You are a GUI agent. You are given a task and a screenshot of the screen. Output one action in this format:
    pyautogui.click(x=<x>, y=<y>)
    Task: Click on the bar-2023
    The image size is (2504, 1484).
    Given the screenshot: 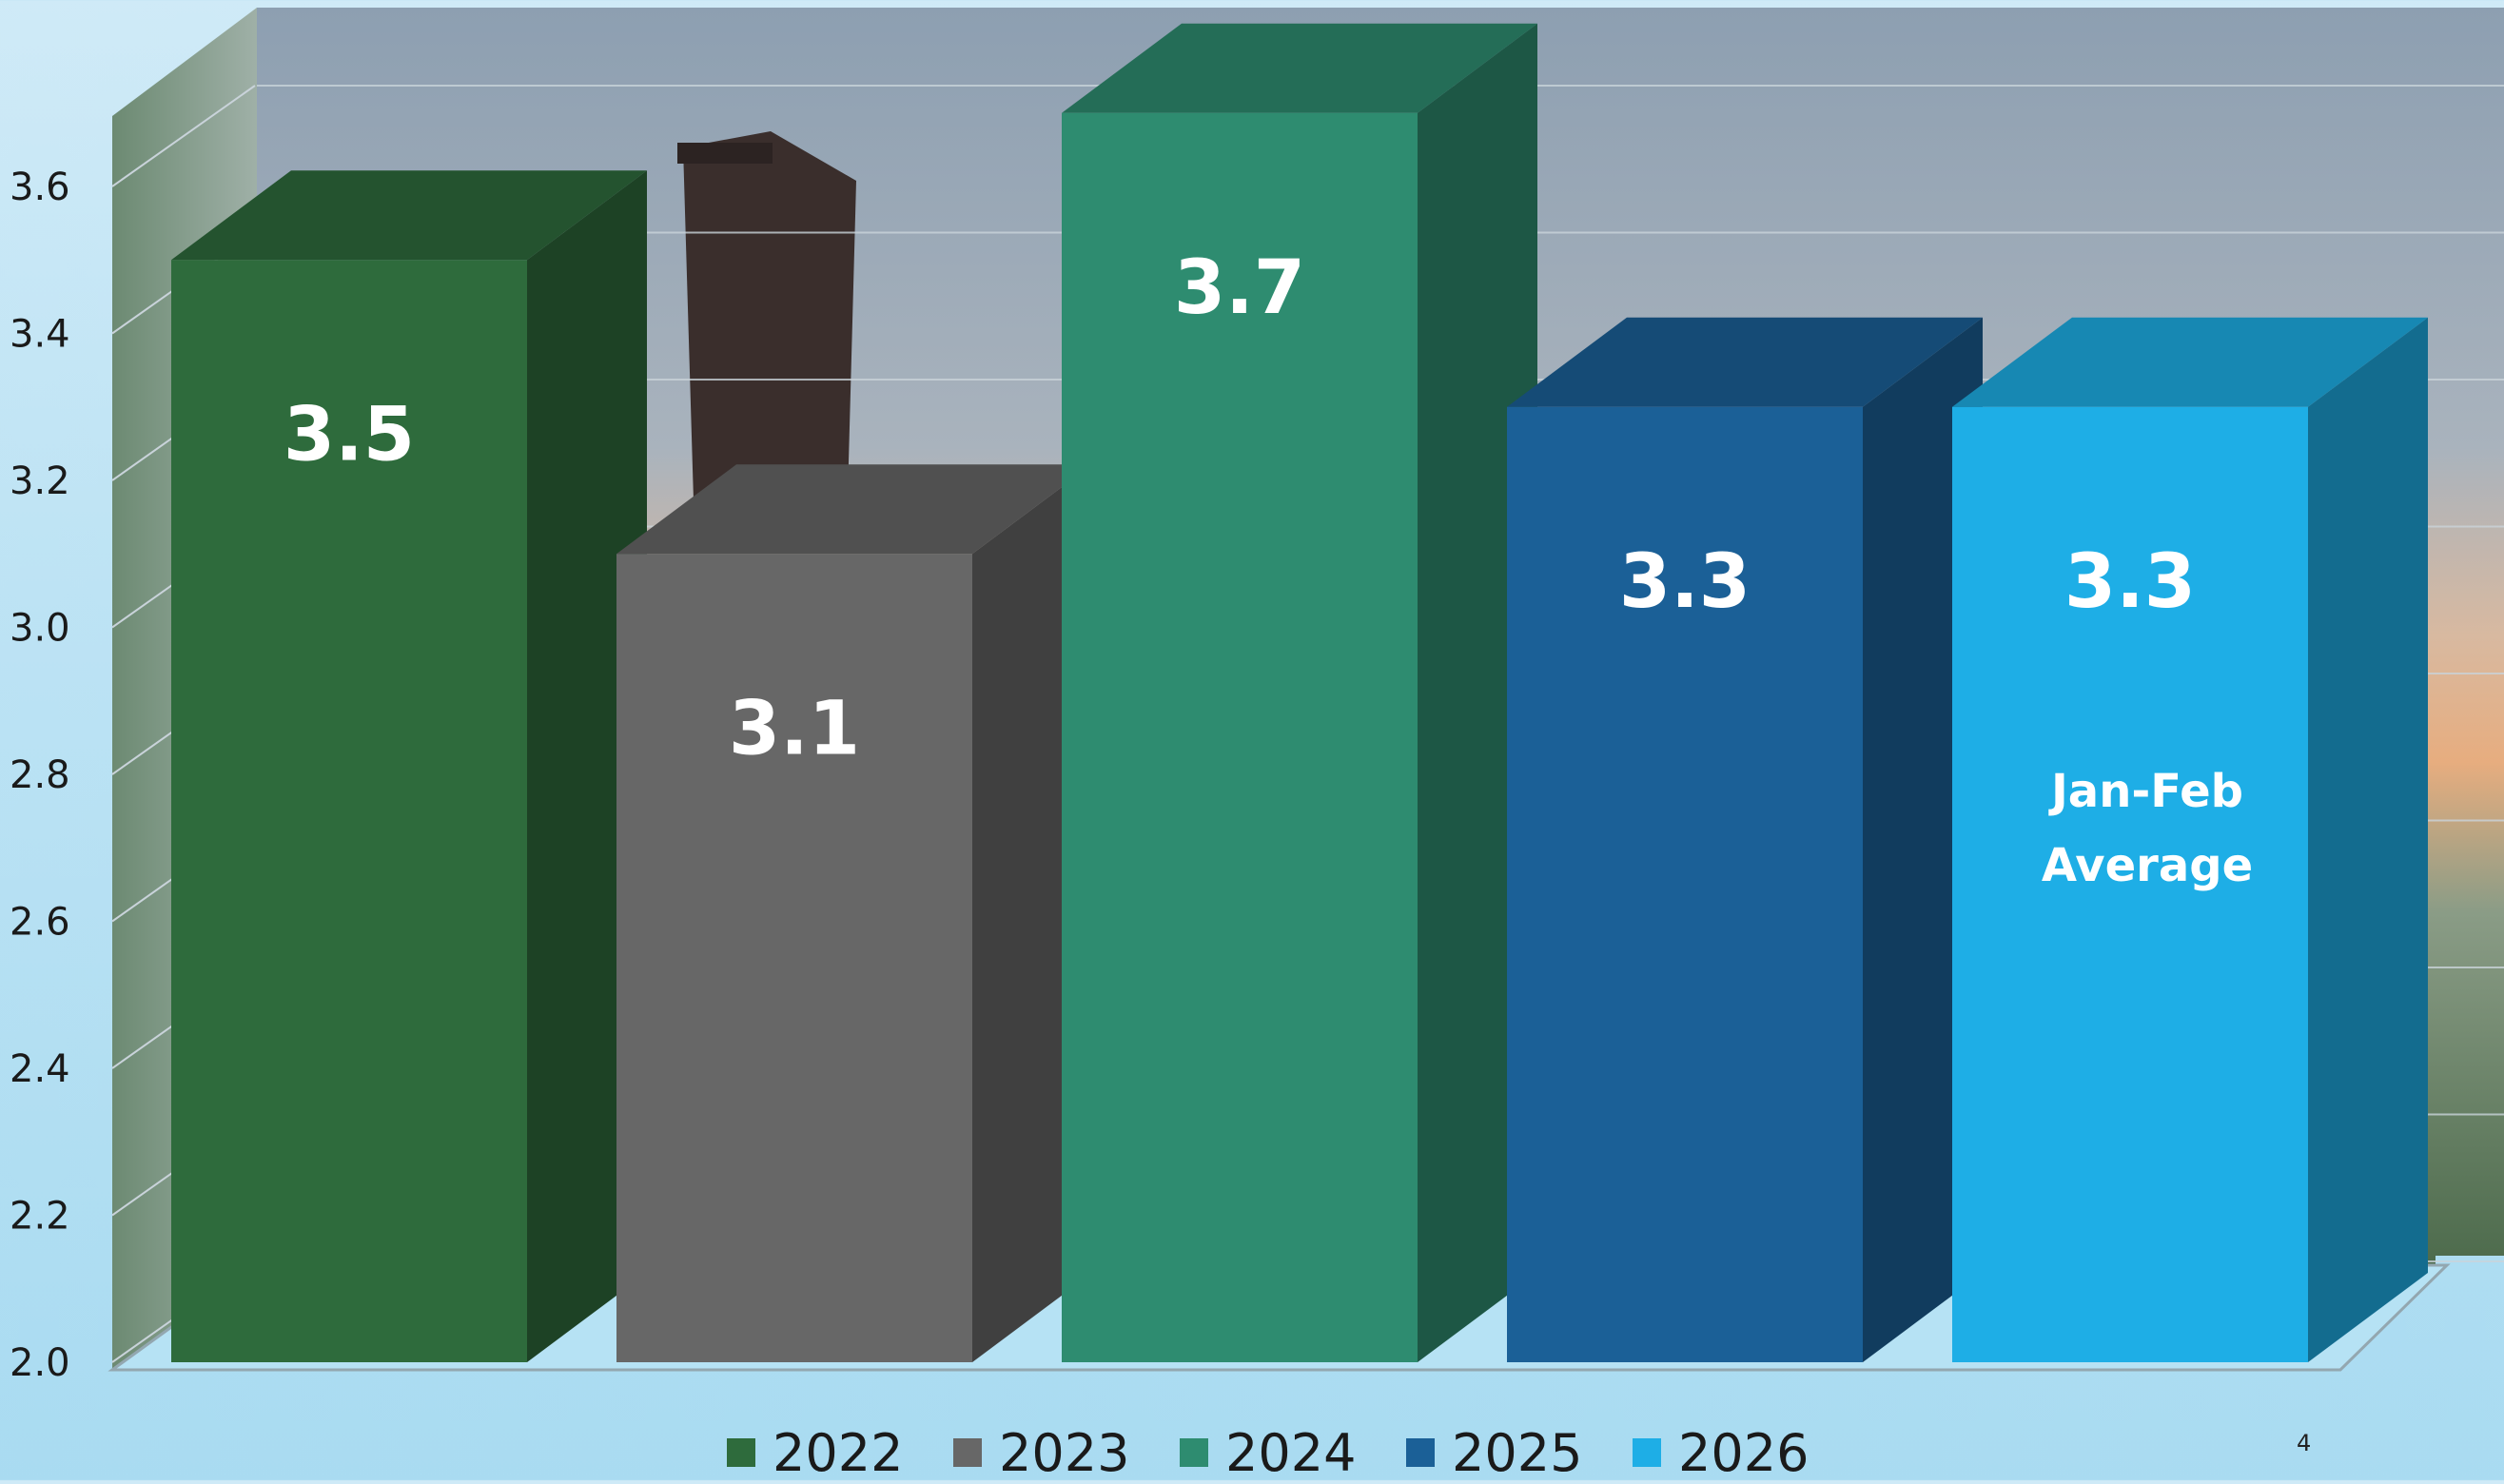 What is the action you would take?
    pyautogui.click(x=794, y=958)
    